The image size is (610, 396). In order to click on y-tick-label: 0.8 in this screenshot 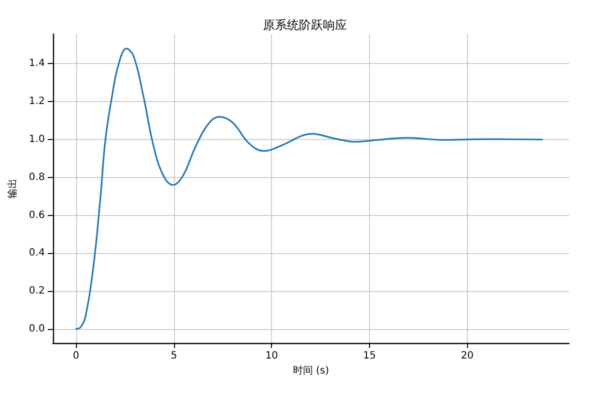, I will do `click(36, 177)`.